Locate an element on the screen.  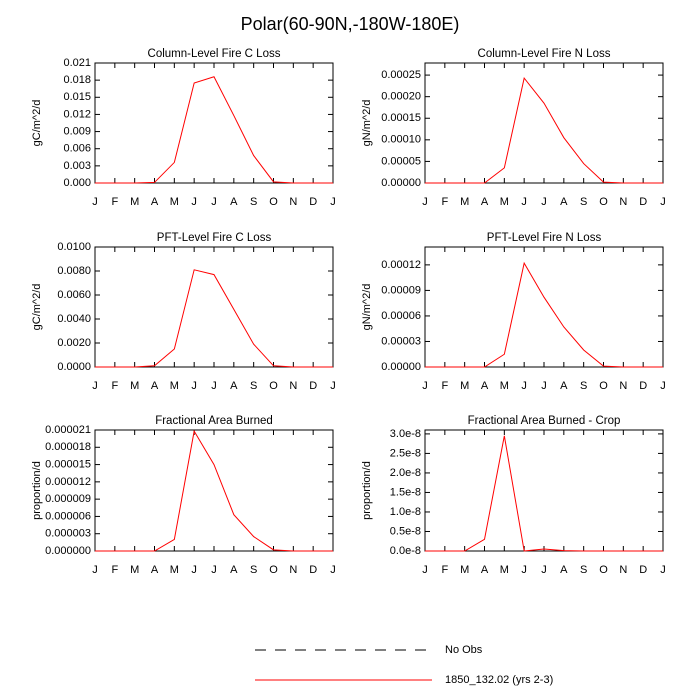
y-tick-label: 0.000006 is located at coordinates (68, 516).